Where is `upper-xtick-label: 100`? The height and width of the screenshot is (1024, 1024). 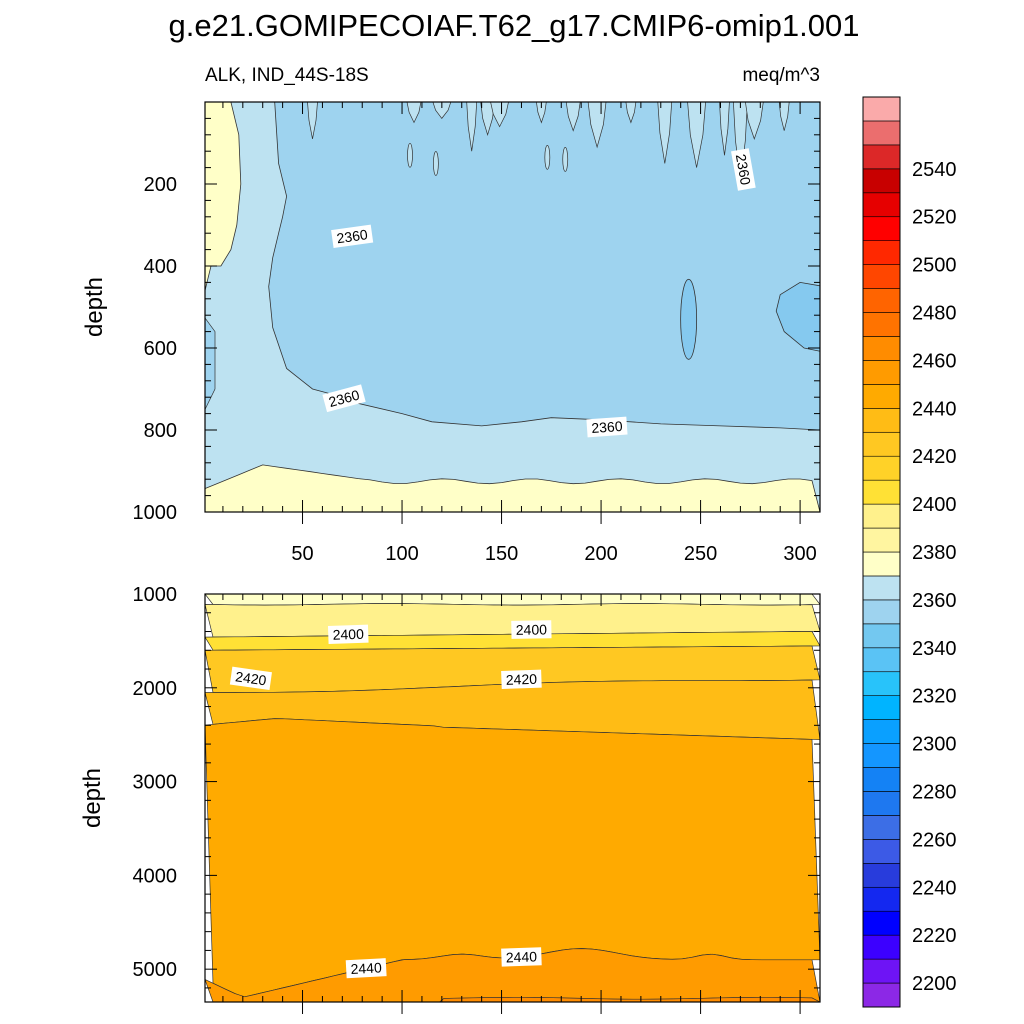
upper-xtick-label: 100 is located at coordinates (401, 554).